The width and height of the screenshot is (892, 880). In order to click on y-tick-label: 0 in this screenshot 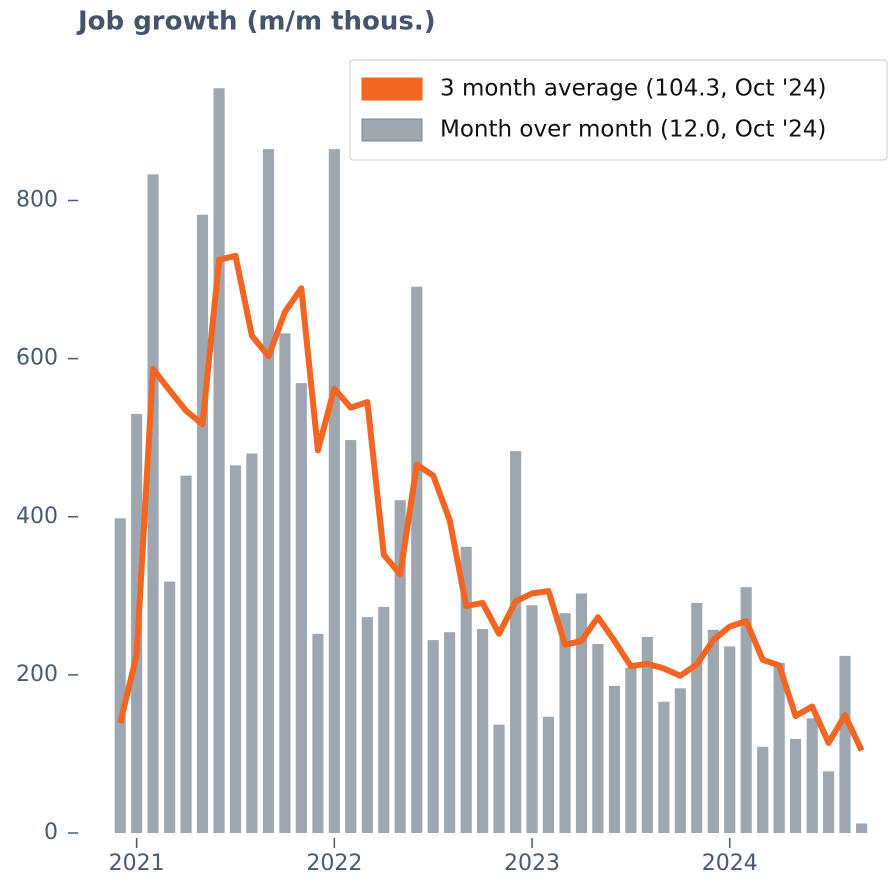, I will do `click(51, 832)`.